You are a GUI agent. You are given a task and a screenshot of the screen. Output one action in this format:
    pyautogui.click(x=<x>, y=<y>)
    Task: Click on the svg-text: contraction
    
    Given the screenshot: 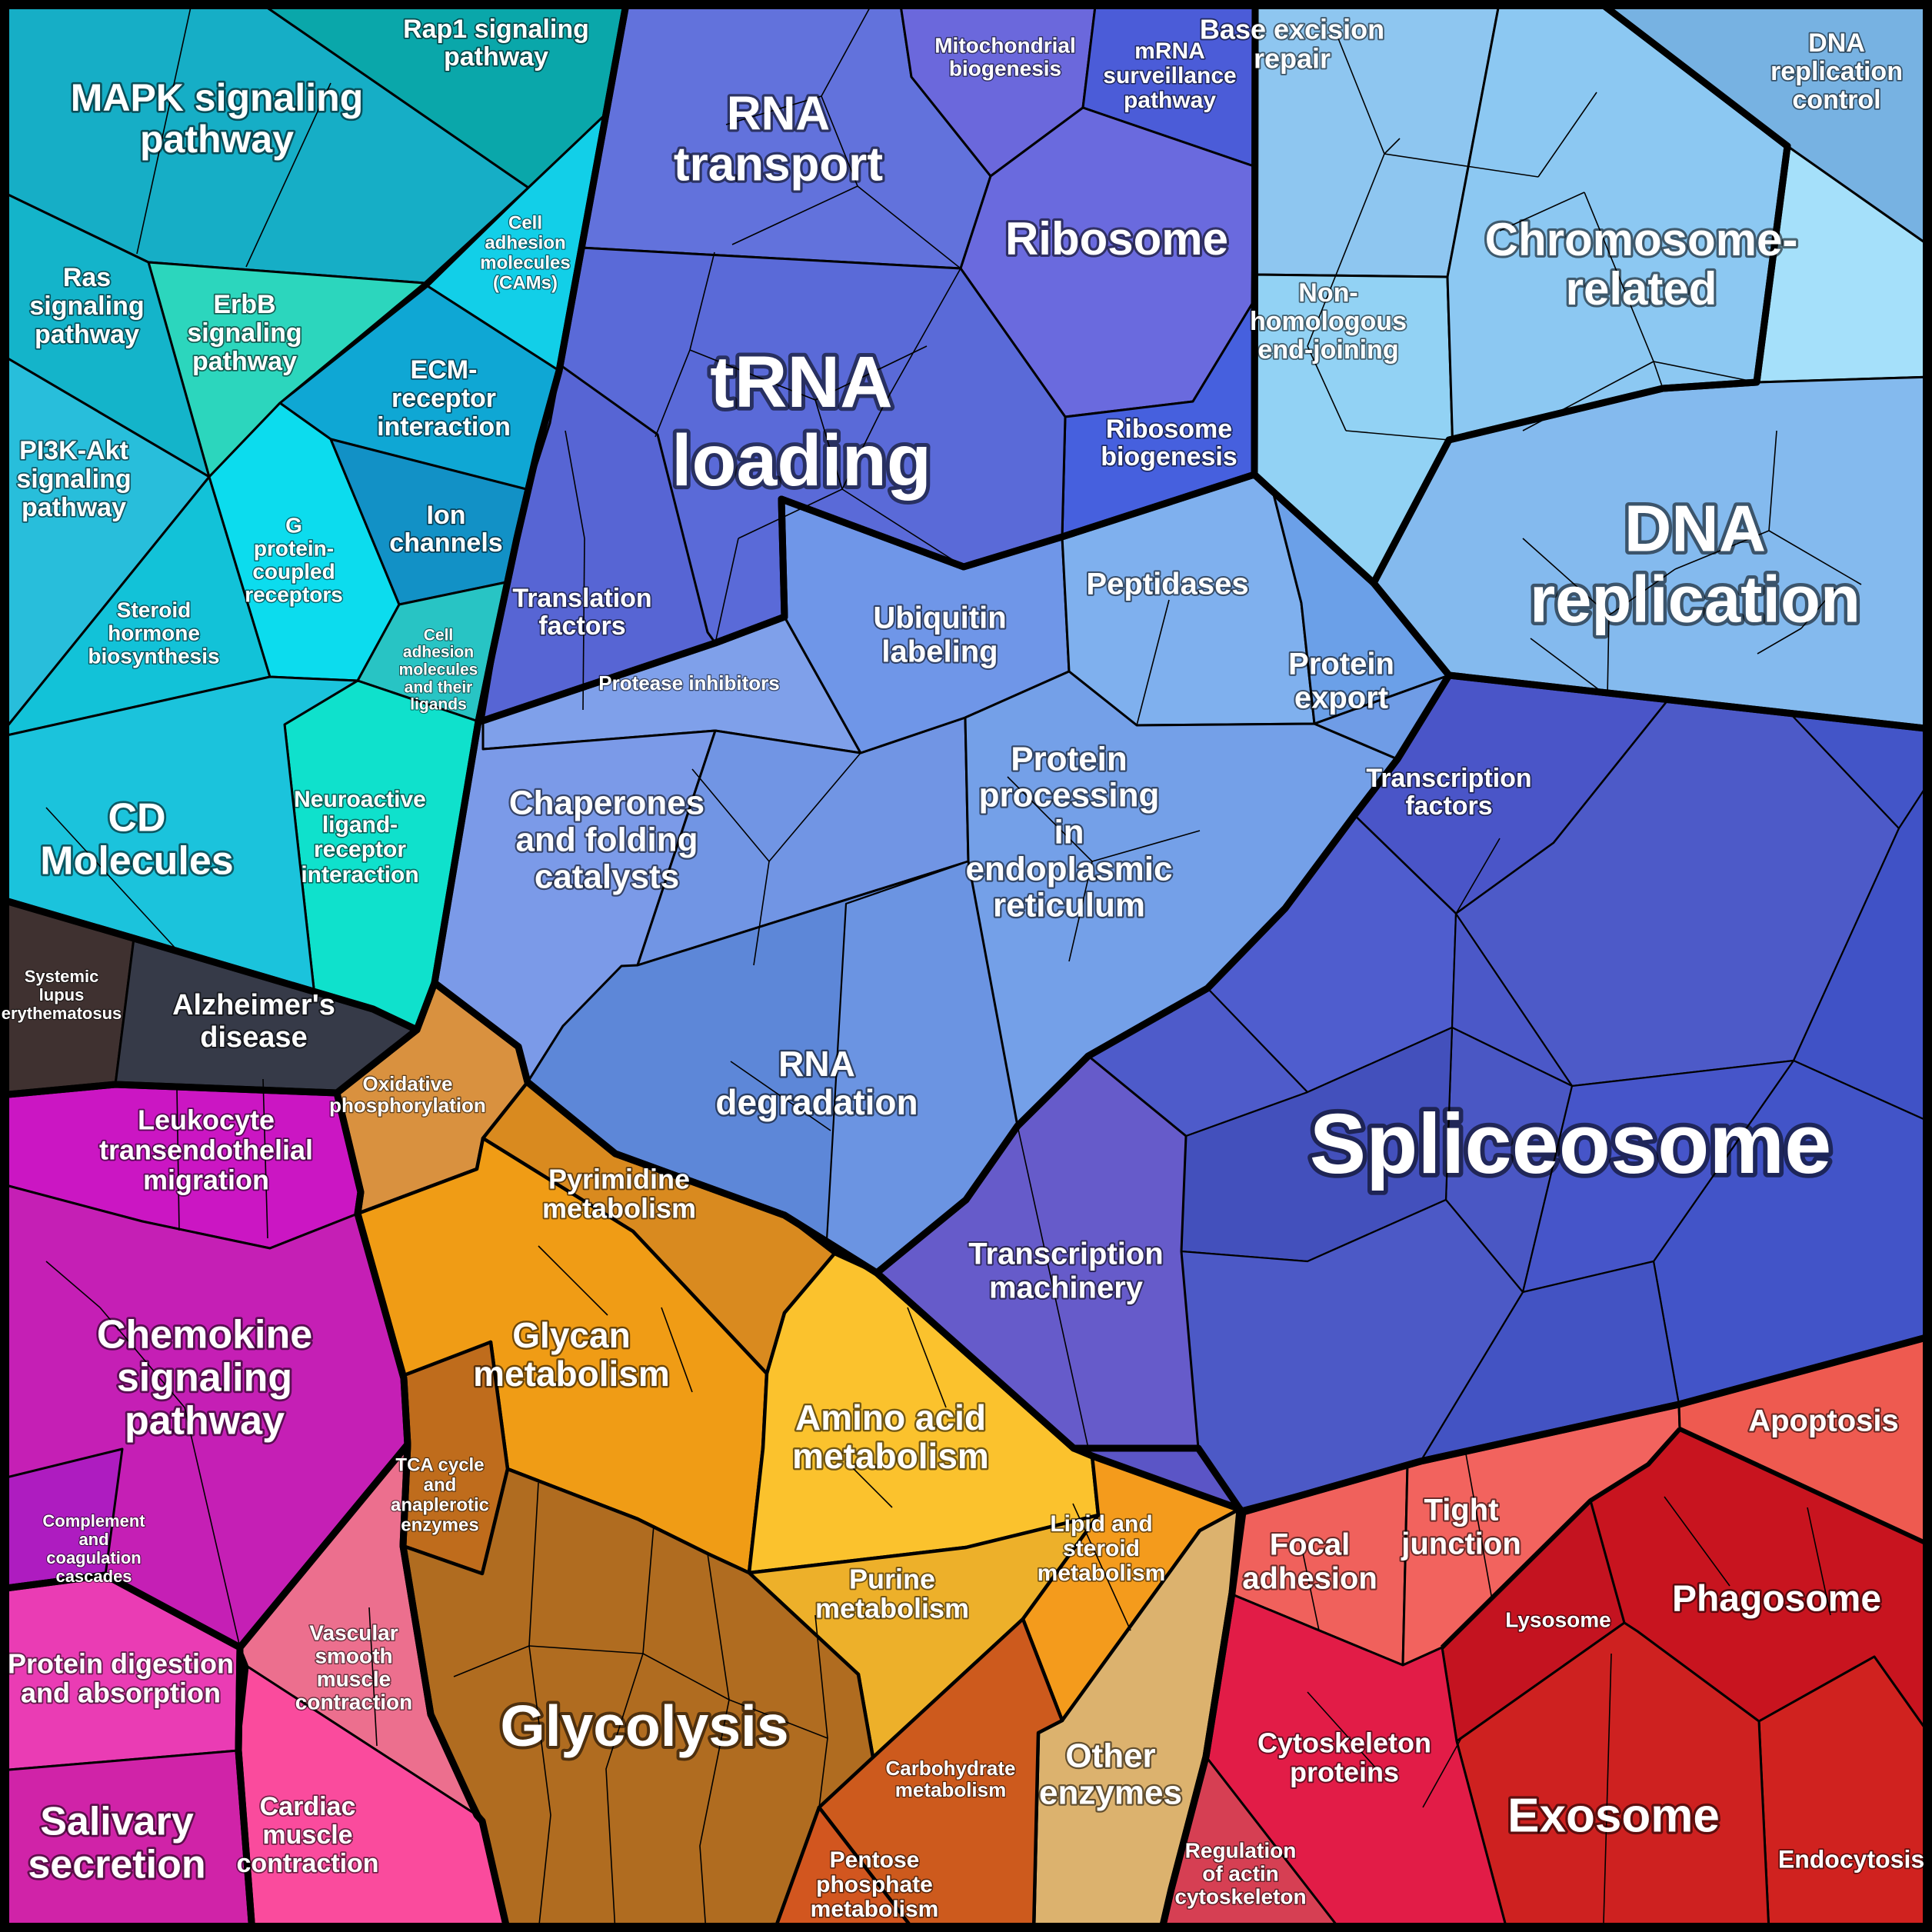 What is the action you would take?
    pyautogui.click(x=307, y=1863)
    